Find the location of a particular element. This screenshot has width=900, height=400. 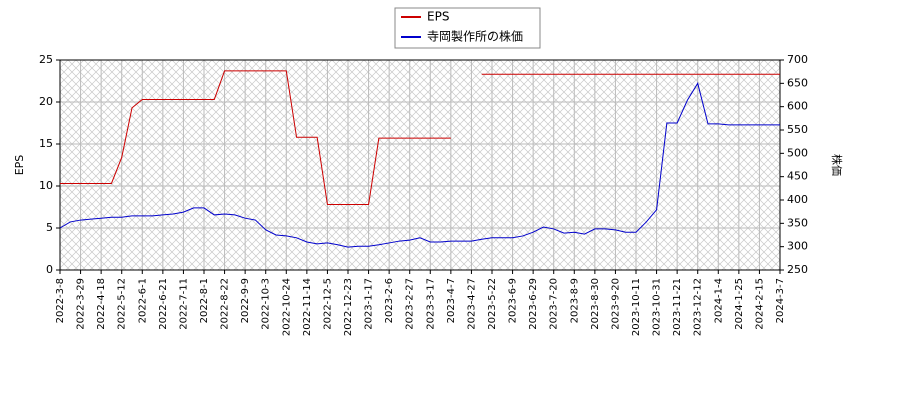

y2-tick-label: 650 is located at coordinates (797, 82).